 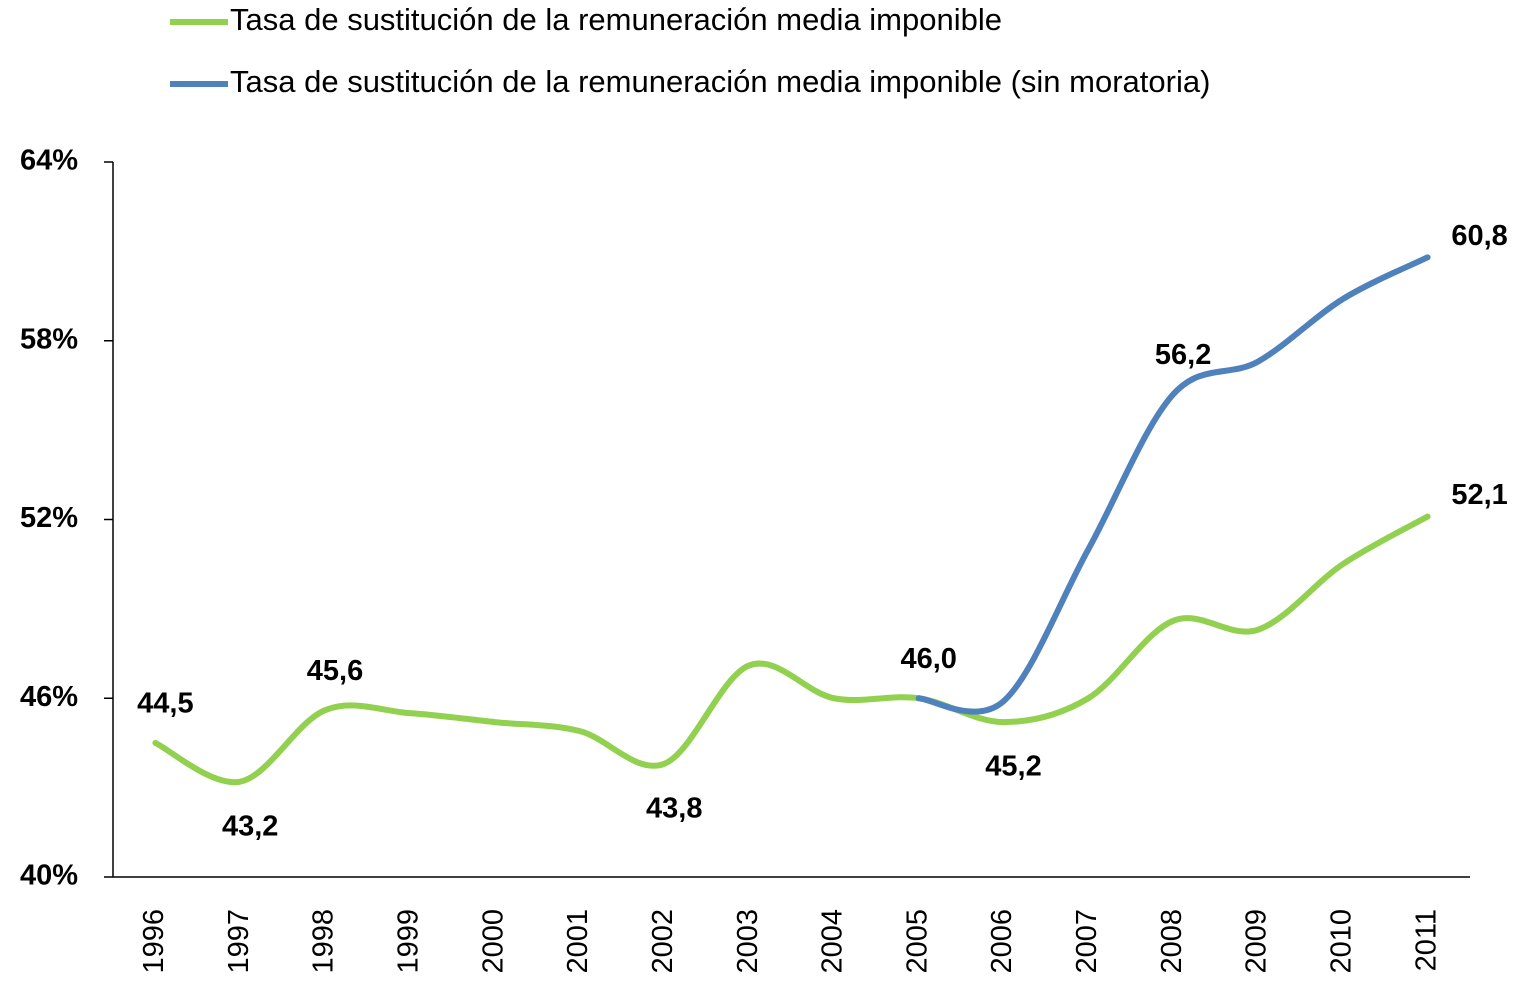 I want to click on x-tick-label: 2000, so click(x=493, y=941).